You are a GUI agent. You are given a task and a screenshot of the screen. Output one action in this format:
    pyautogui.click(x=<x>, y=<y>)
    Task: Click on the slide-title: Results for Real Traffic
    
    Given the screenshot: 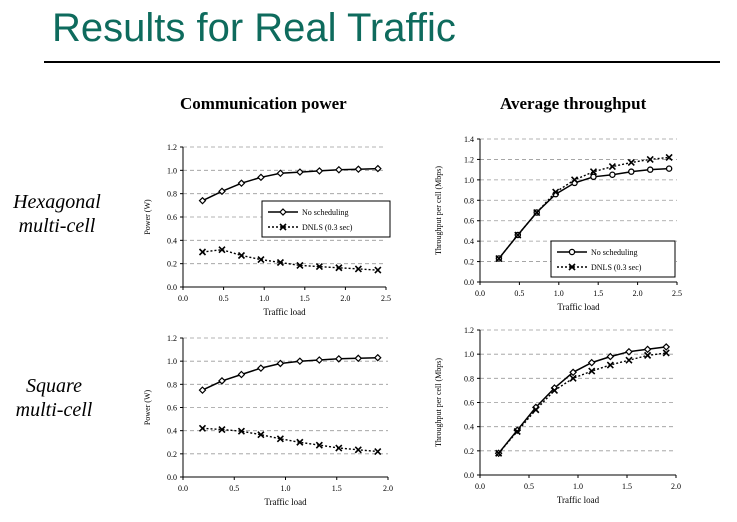 What is the action you would take?
    pyautogui.click(x=254, y=28)
    